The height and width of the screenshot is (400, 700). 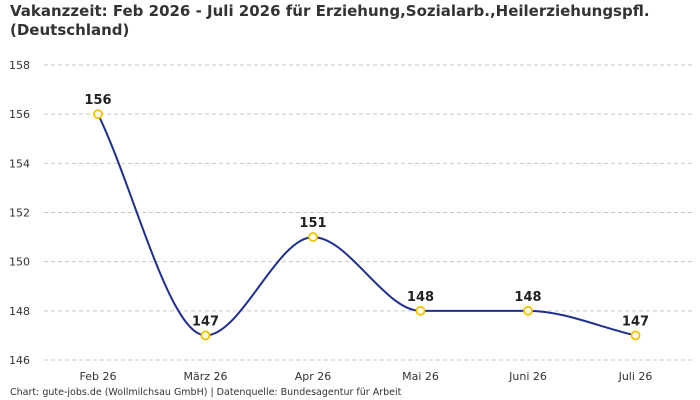 What do you see at coordinates (19, 114) in the screenshot?
I see `y-tick-label: 156` at bounding box center [19, 114].